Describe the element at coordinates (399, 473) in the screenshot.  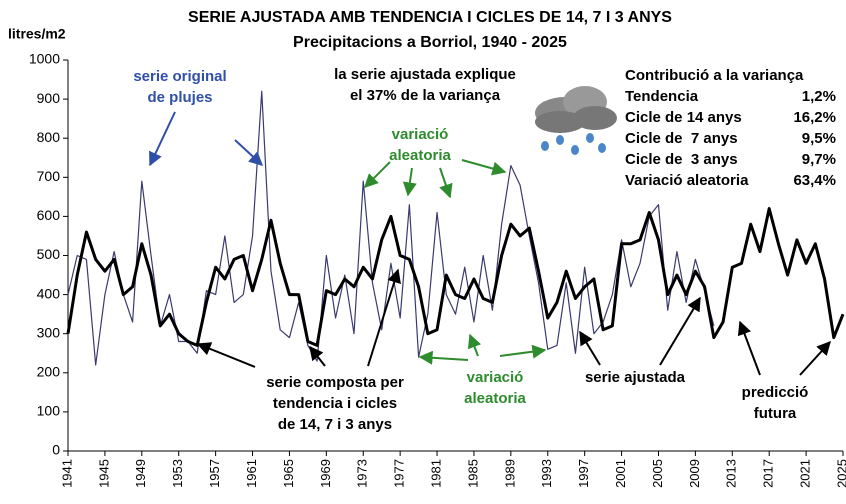
I see `x-tick-label: 1977` at that location.